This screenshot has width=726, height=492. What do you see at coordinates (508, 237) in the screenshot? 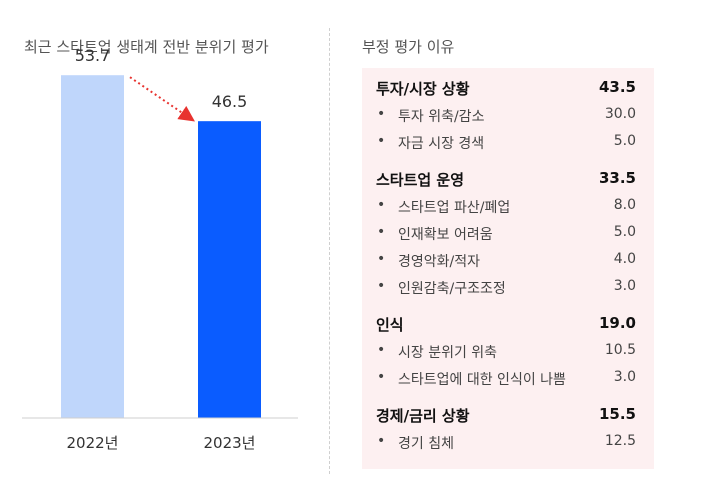
I see `reason-item-row: • 인재확보 어려움 5.0` at bounding box center [508, 237].